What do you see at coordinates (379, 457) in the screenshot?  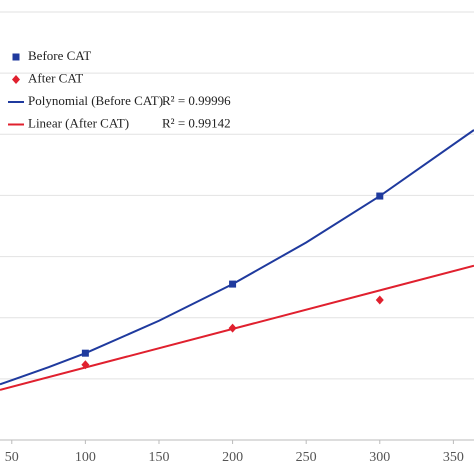 I see `x-tick-label: 300` at bounding box center [379, 457].